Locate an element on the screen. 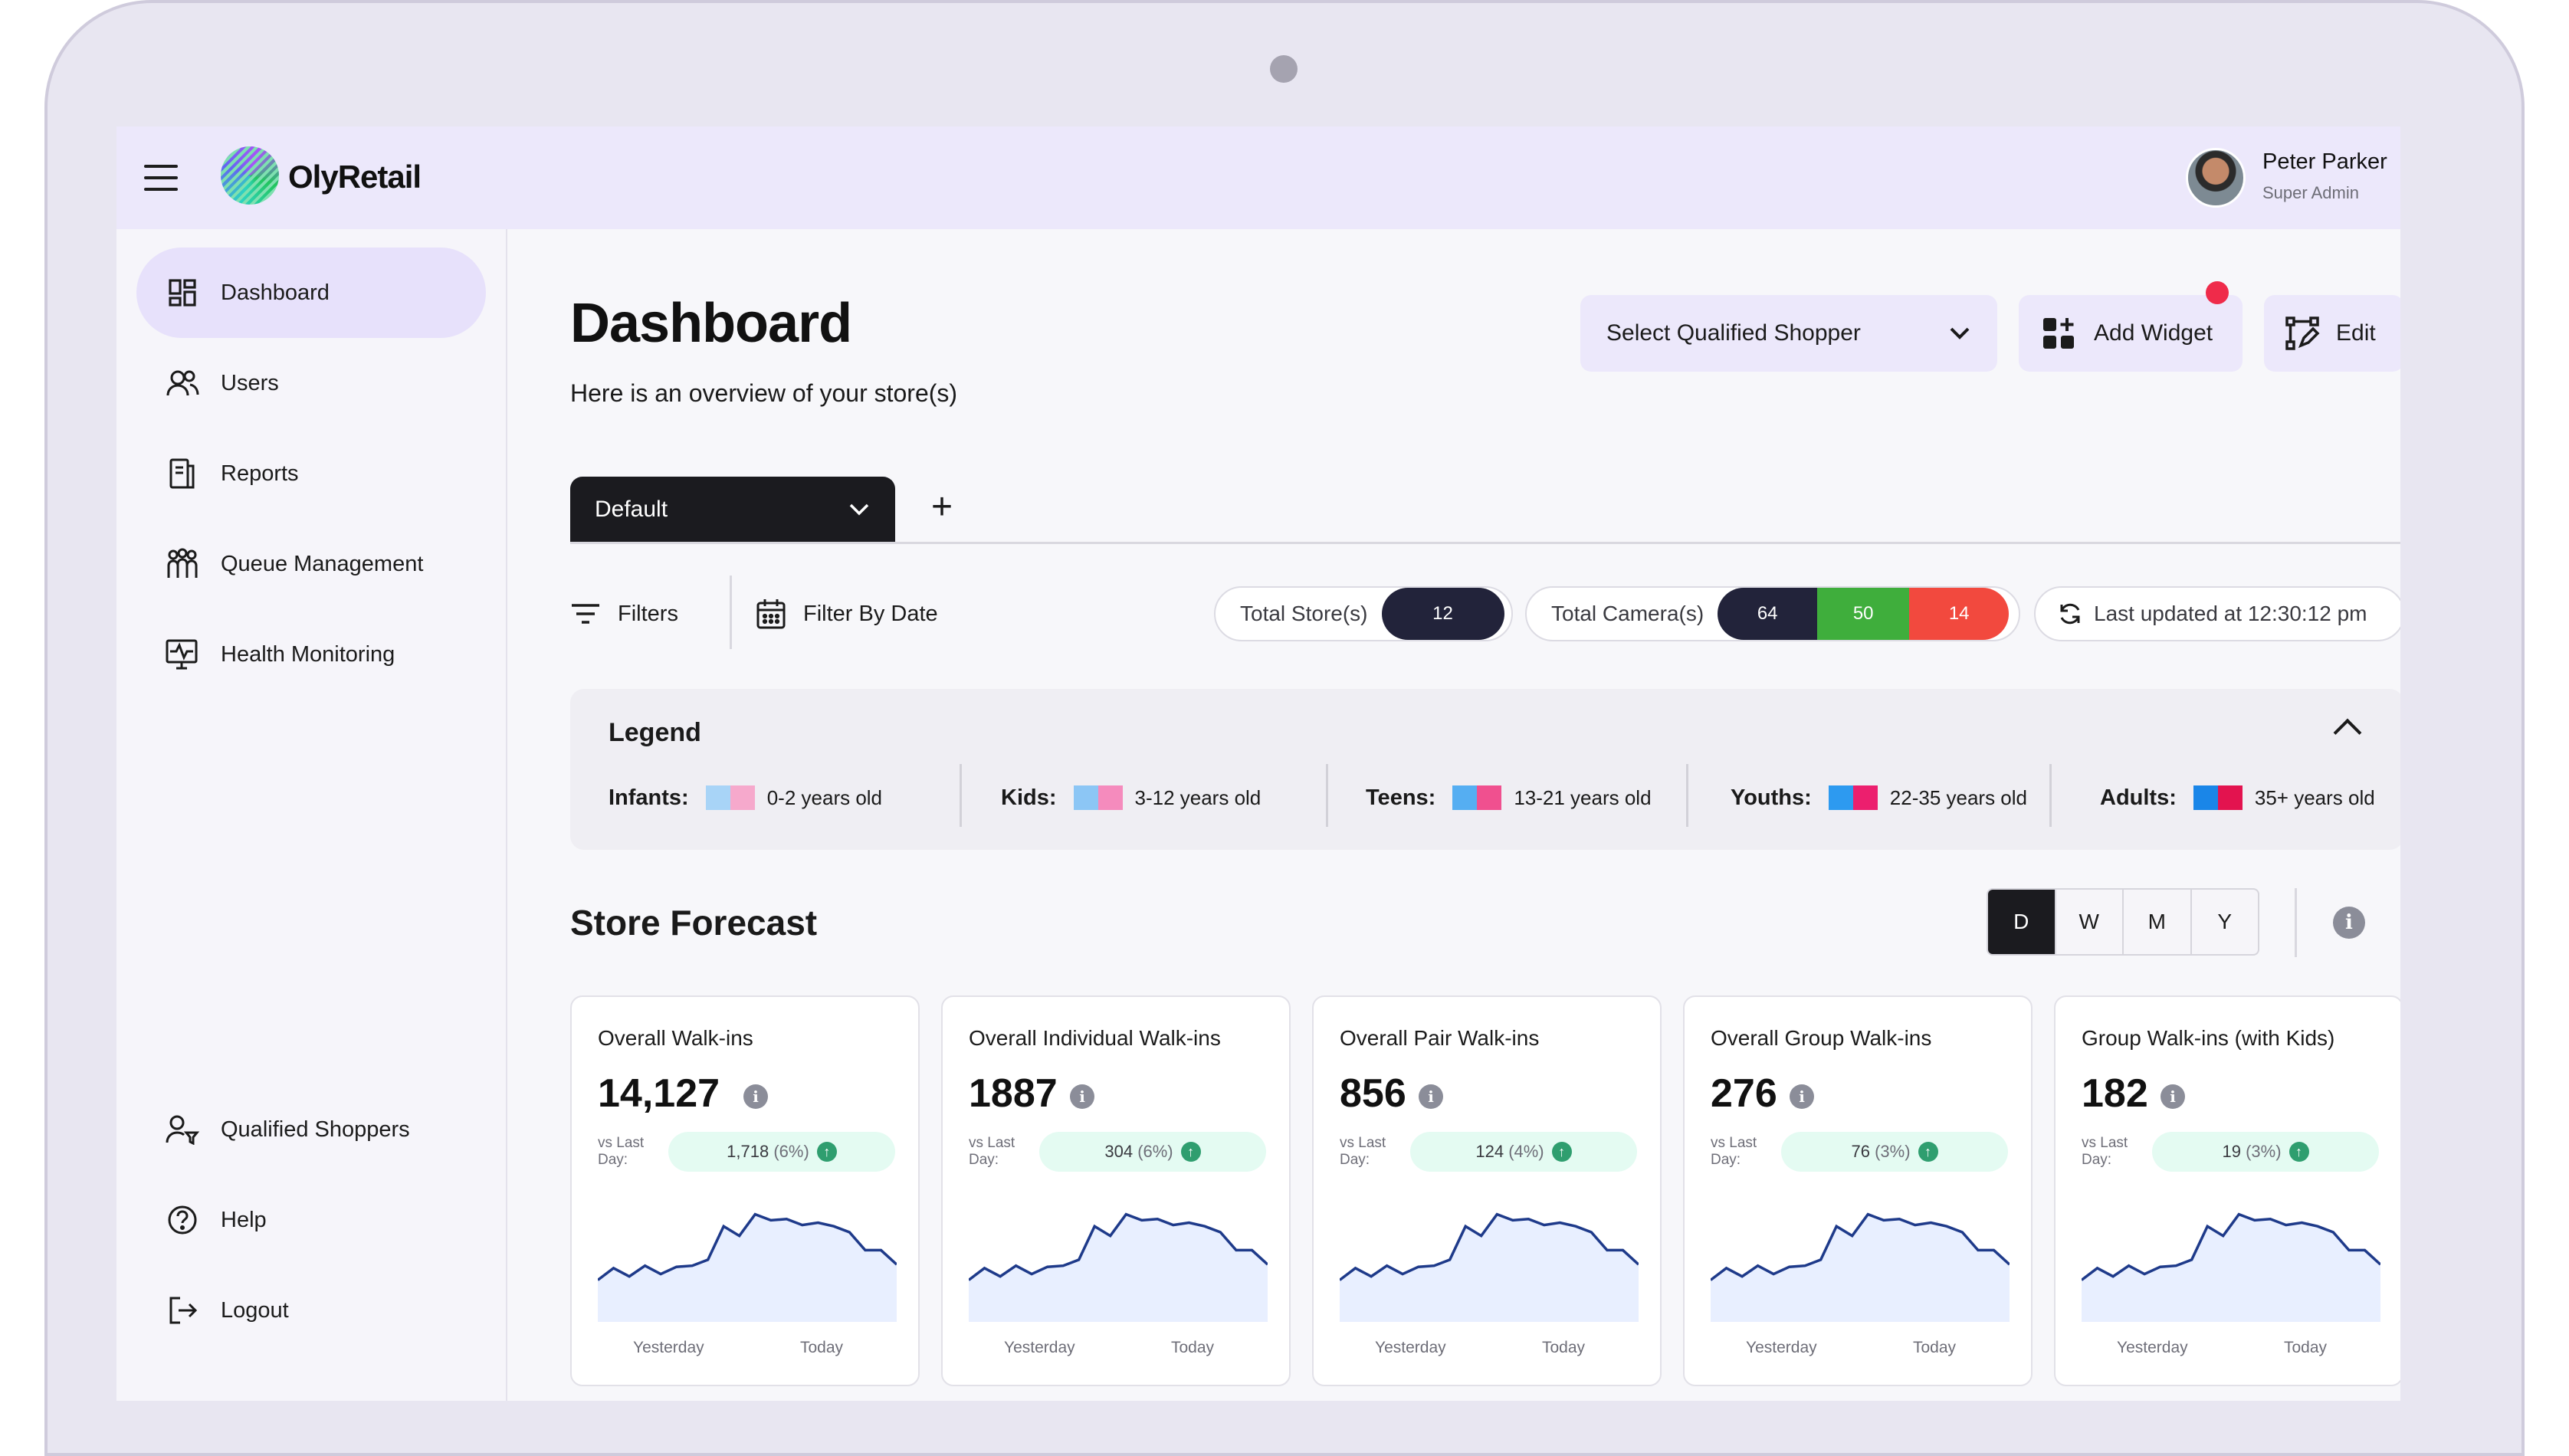  card-delta-badge: 19 (3%) ↑ is located at coordinates (2266, 1152).